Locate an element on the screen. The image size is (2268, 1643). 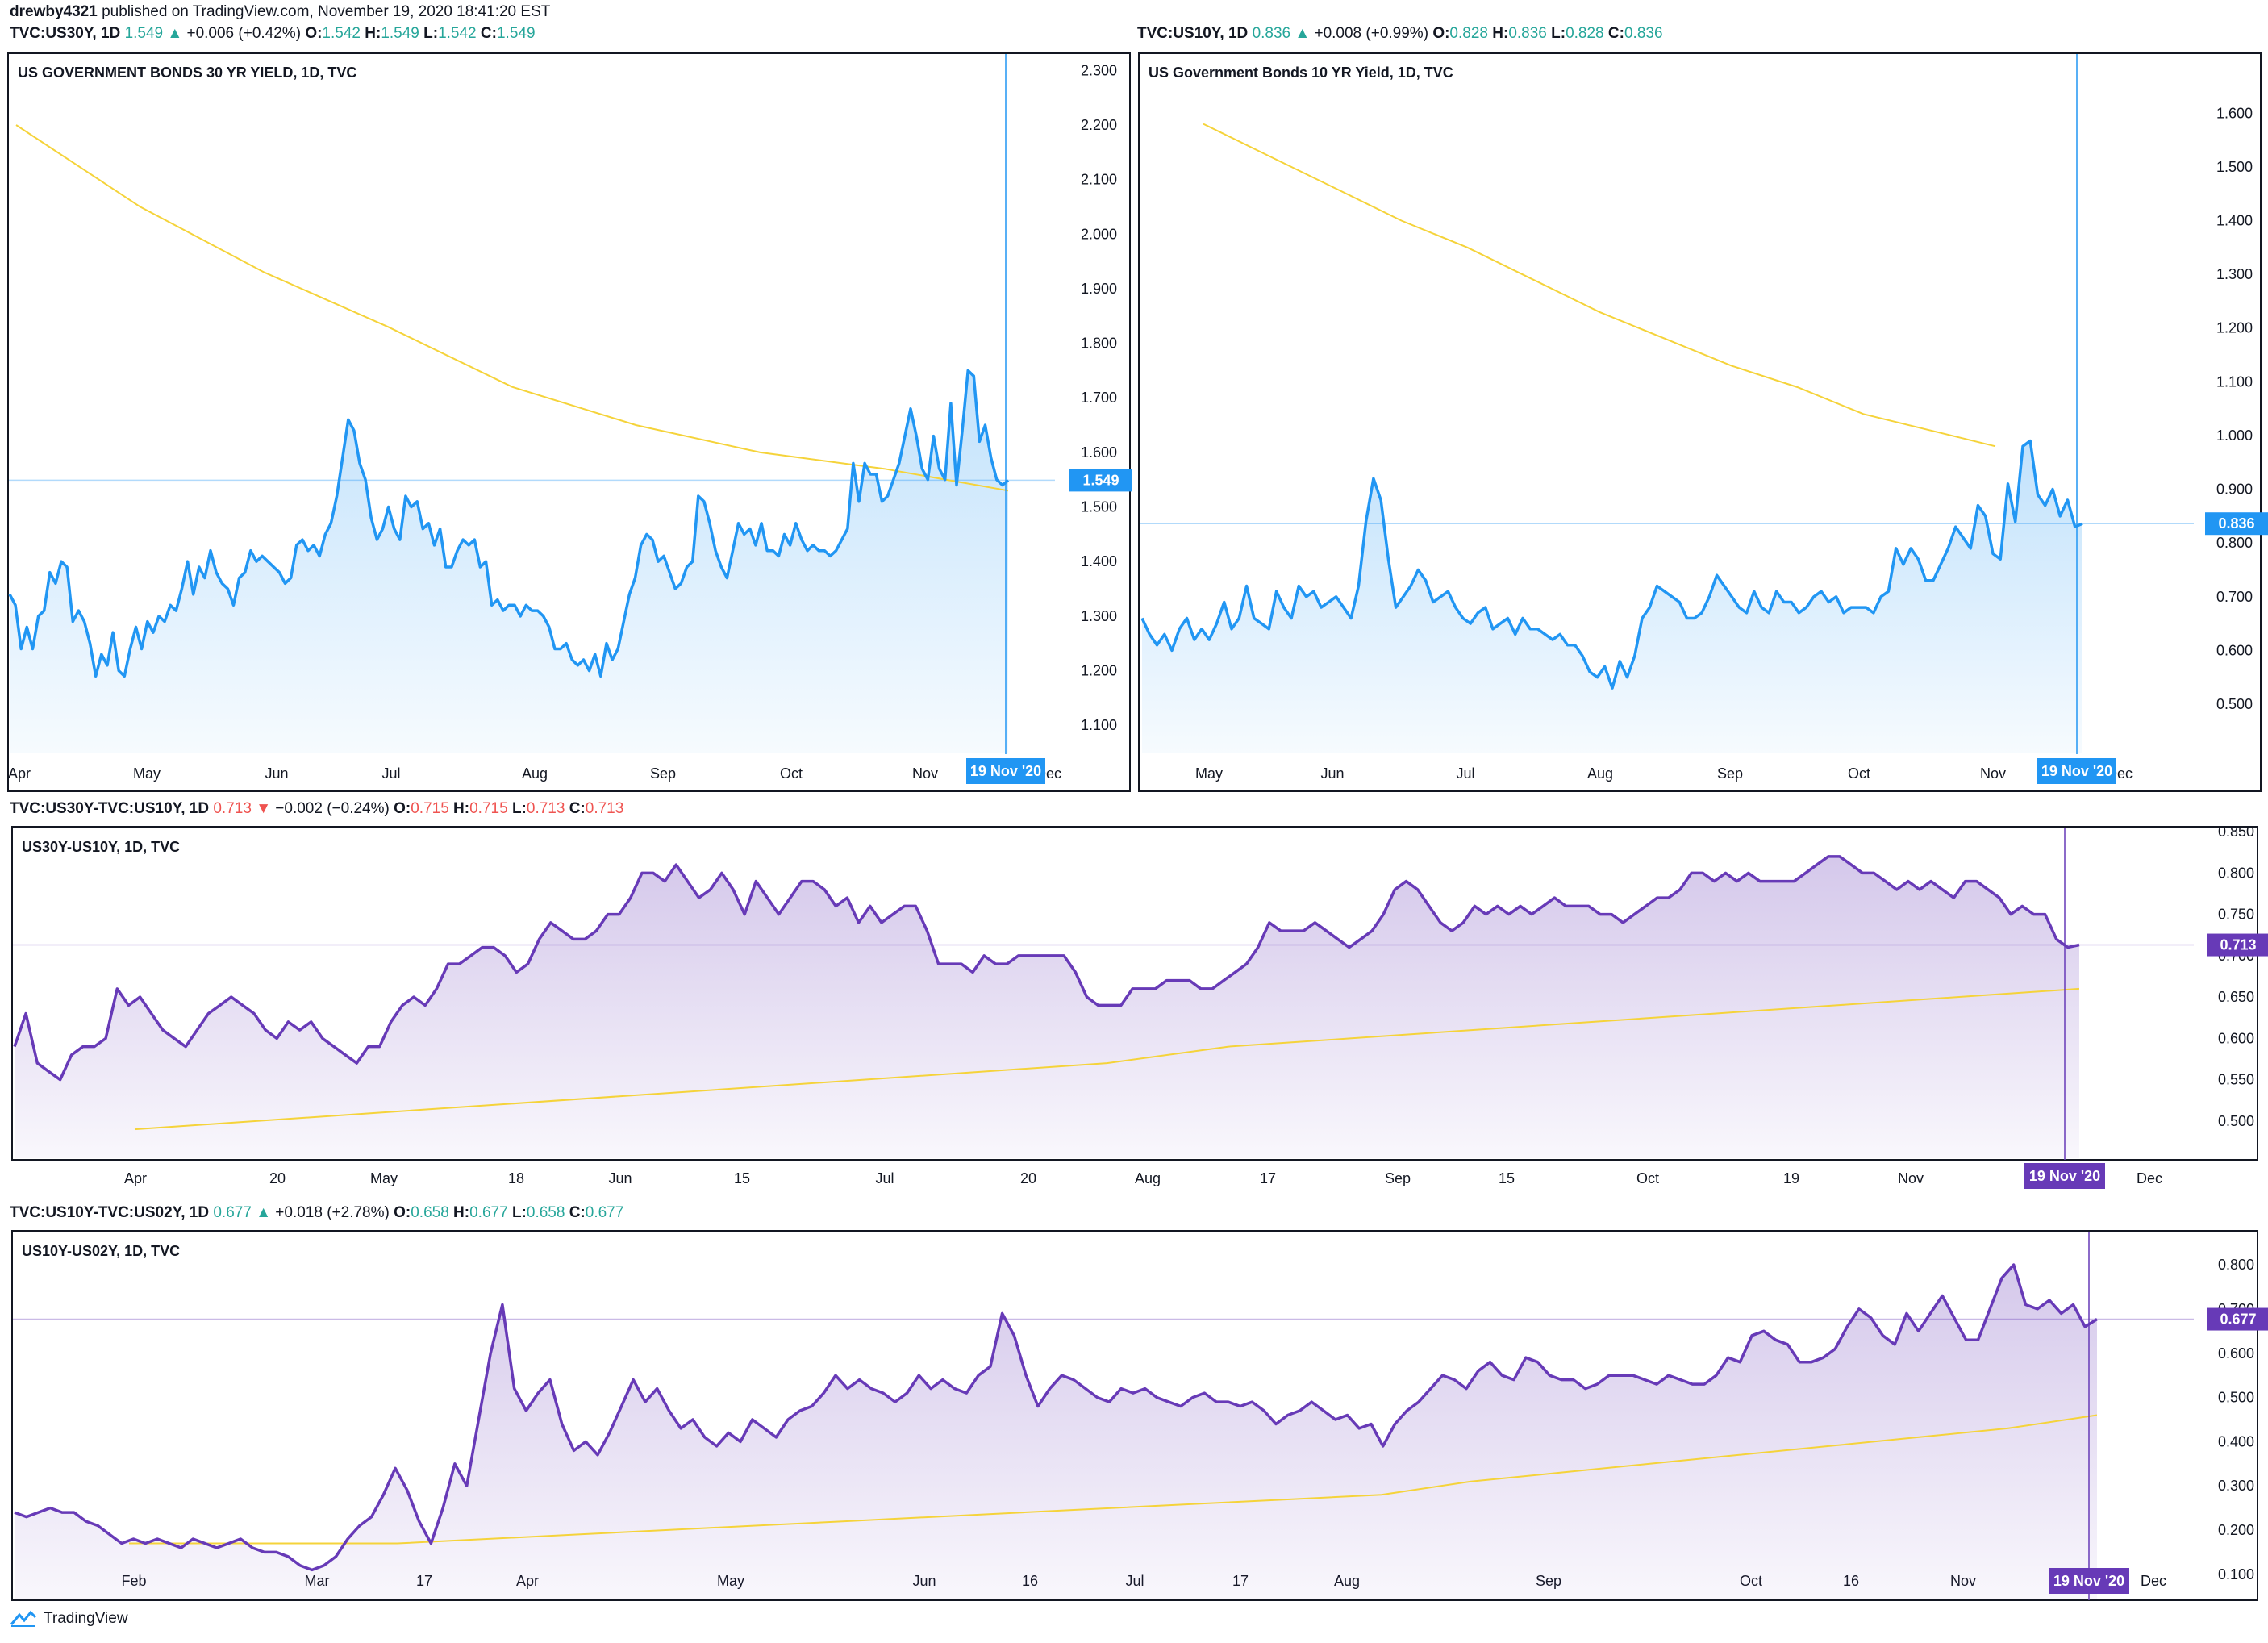
y-tick-label: 0.900 is located at coordinates (2234, 490).